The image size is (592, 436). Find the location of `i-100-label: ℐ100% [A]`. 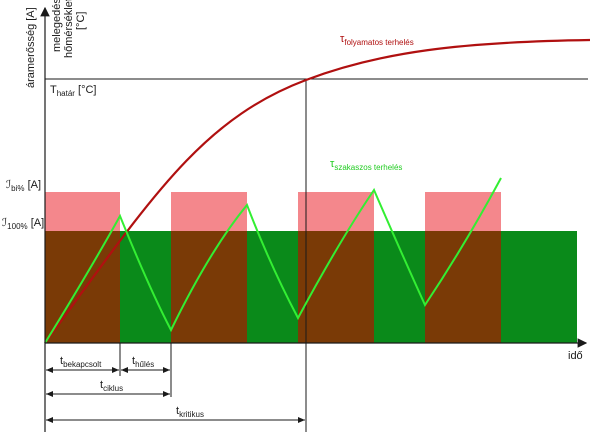

i-100-label: ℐ100% [A] is located at coordinates (23, 224).